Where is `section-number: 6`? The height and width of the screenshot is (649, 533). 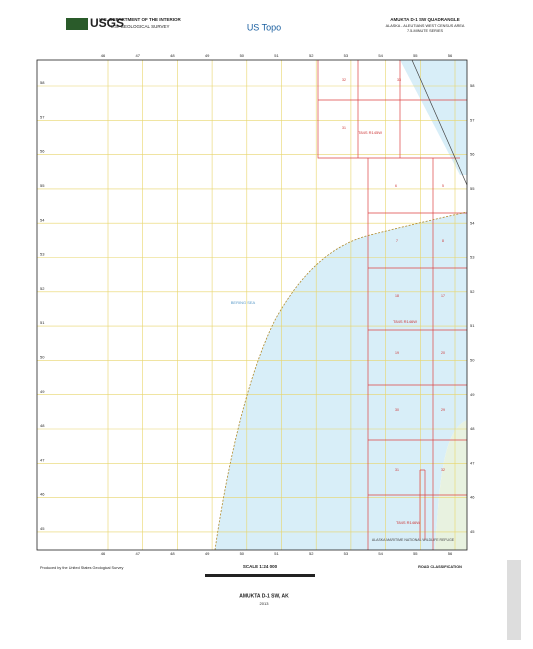
section-number: 6 is located at coordinates (396, 186).